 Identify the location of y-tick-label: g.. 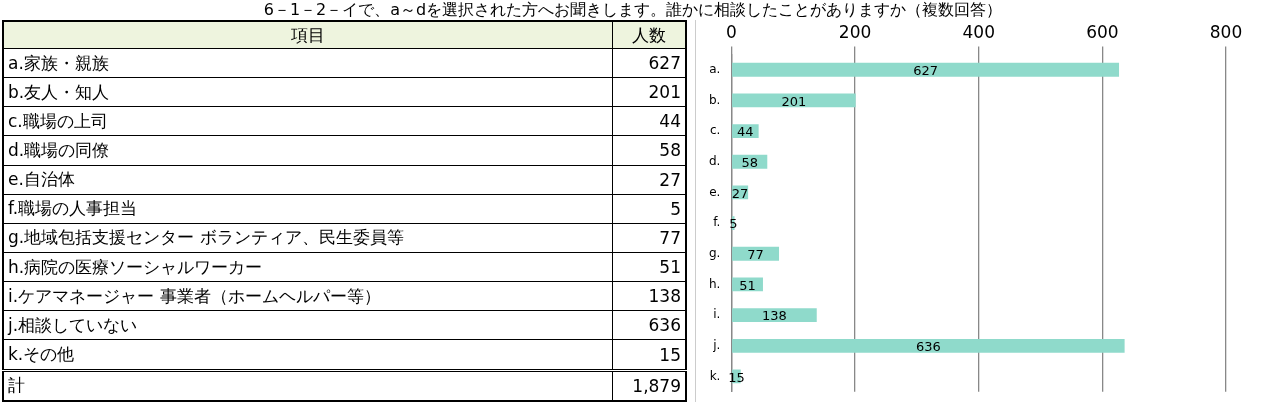
(714, 252).